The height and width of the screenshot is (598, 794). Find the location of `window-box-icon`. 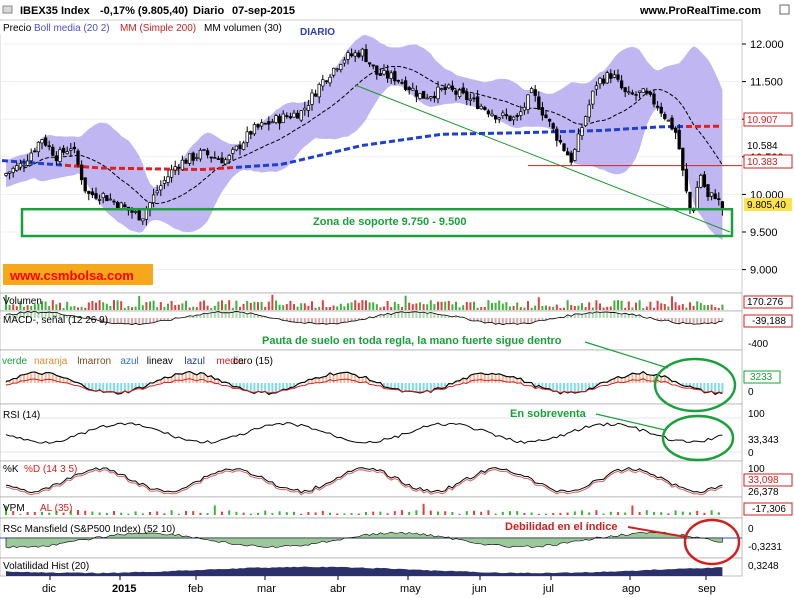

window-box-icon is located at coordinates (784, 9).